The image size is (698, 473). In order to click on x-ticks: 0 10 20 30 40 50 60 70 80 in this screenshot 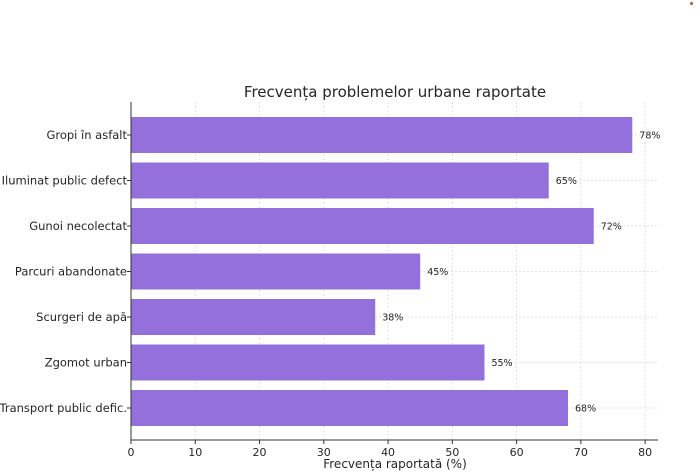, I will do `click(390, 449)`.